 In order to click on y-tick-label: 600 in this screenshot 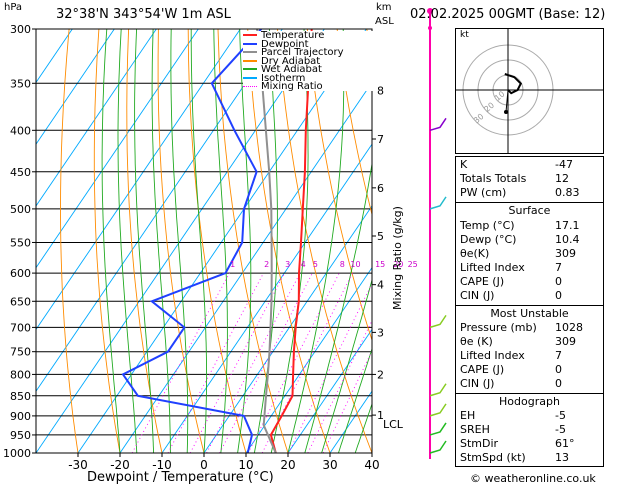, I will do `click(20, 273)`.